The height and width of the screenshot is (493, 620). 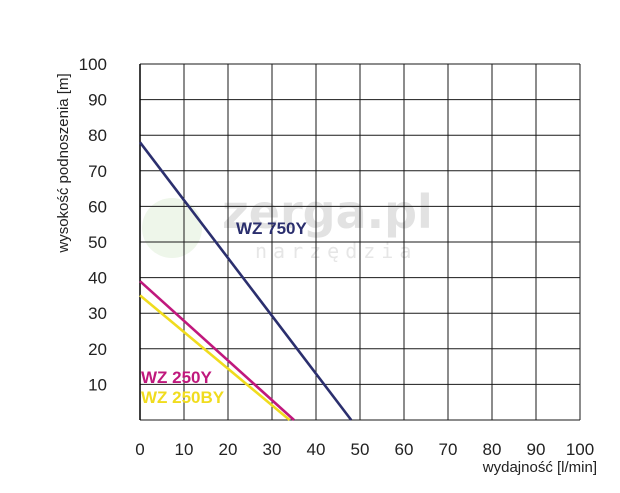 I want to click on x-tick-label: 70, so click(x=448, y=449).